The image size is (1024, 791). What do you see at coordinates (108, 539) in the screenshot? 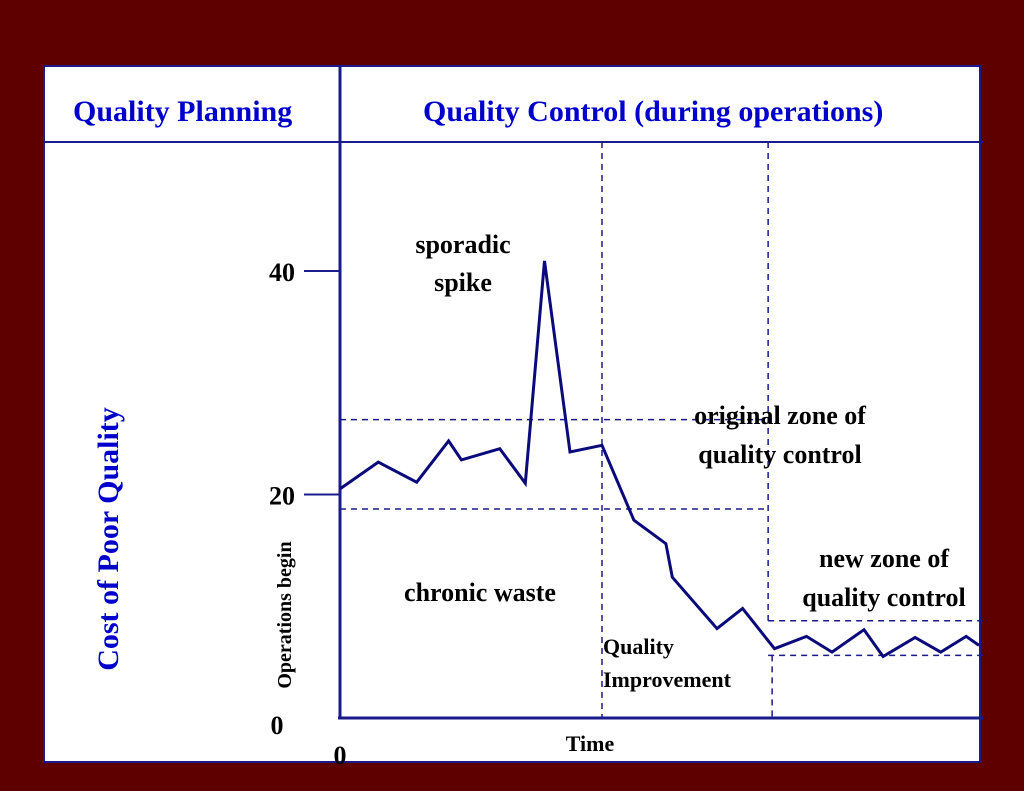
I see `y-axis-title: Cost of Poor Quality` at bounding box center [108, 539].